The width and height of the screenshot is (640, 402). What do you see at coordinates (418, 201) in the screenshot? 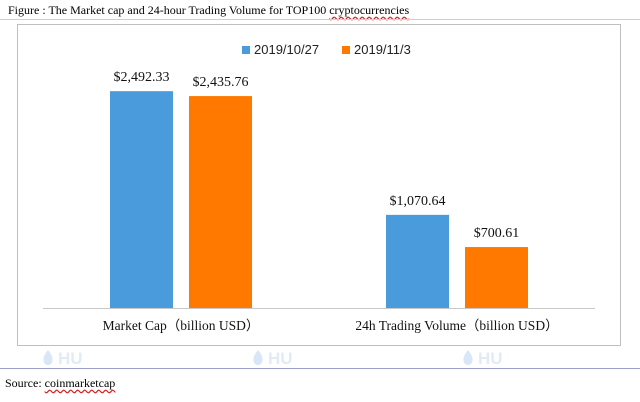
I see `data-label-0-1: $1,070.64` at bounding box center [418, 201].